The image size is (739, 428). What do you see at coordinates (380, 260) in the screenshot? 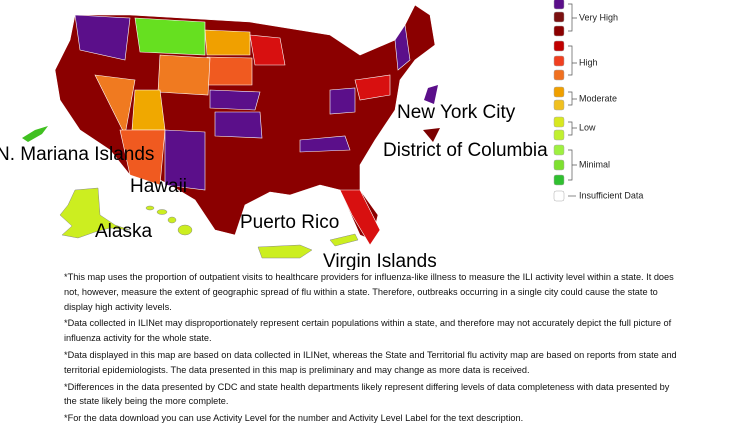
I see `map-label: Virgin Islands` at bounding box center [380, 260].